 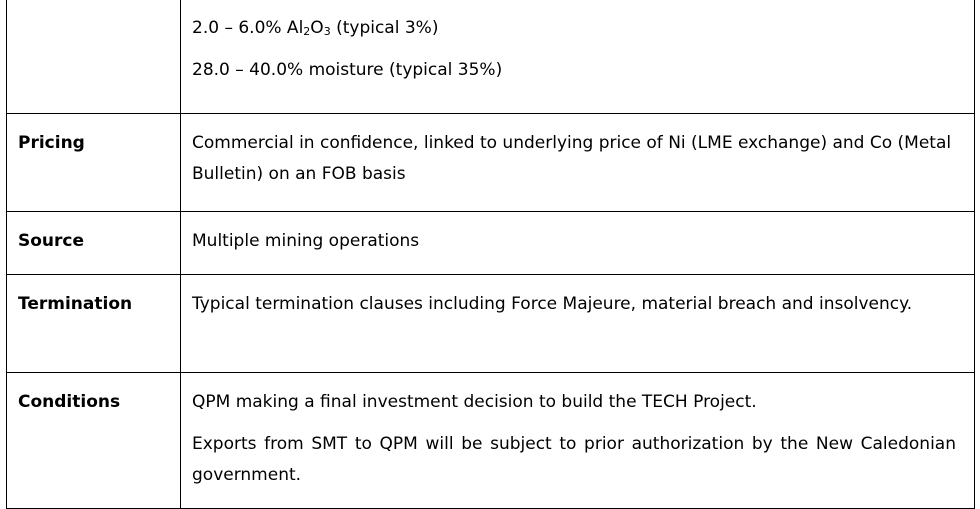 I want to click on conditions-label: Conditions, so click(x=93, y=440).